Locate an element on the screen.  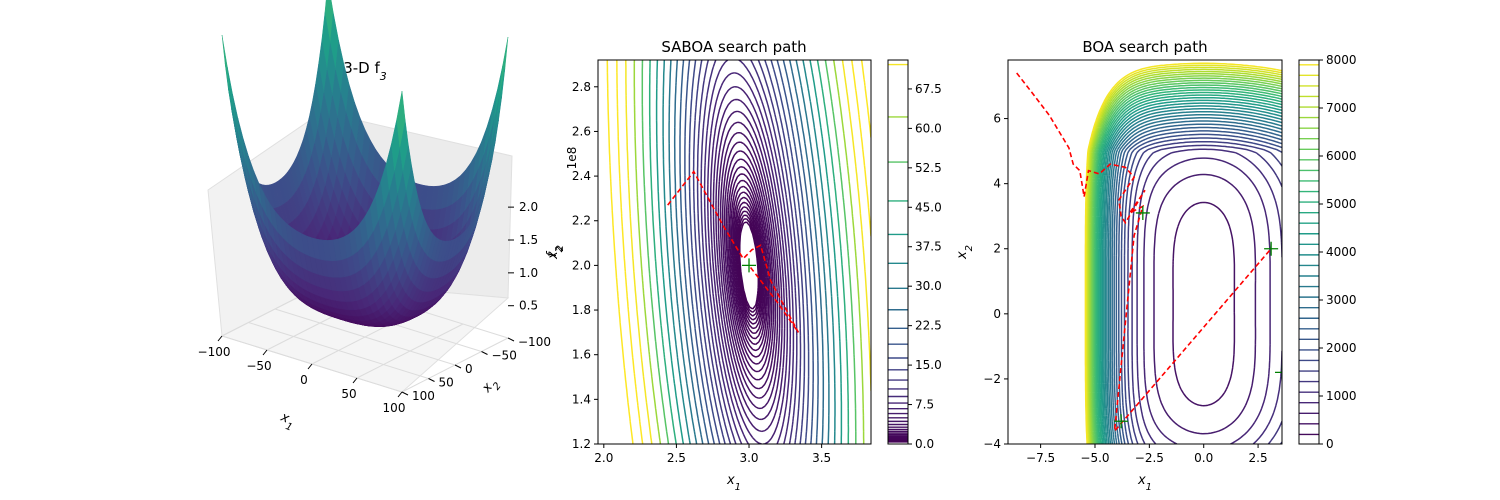
surface-ztick-label: 0.5 is located at coordinates (528, 306).